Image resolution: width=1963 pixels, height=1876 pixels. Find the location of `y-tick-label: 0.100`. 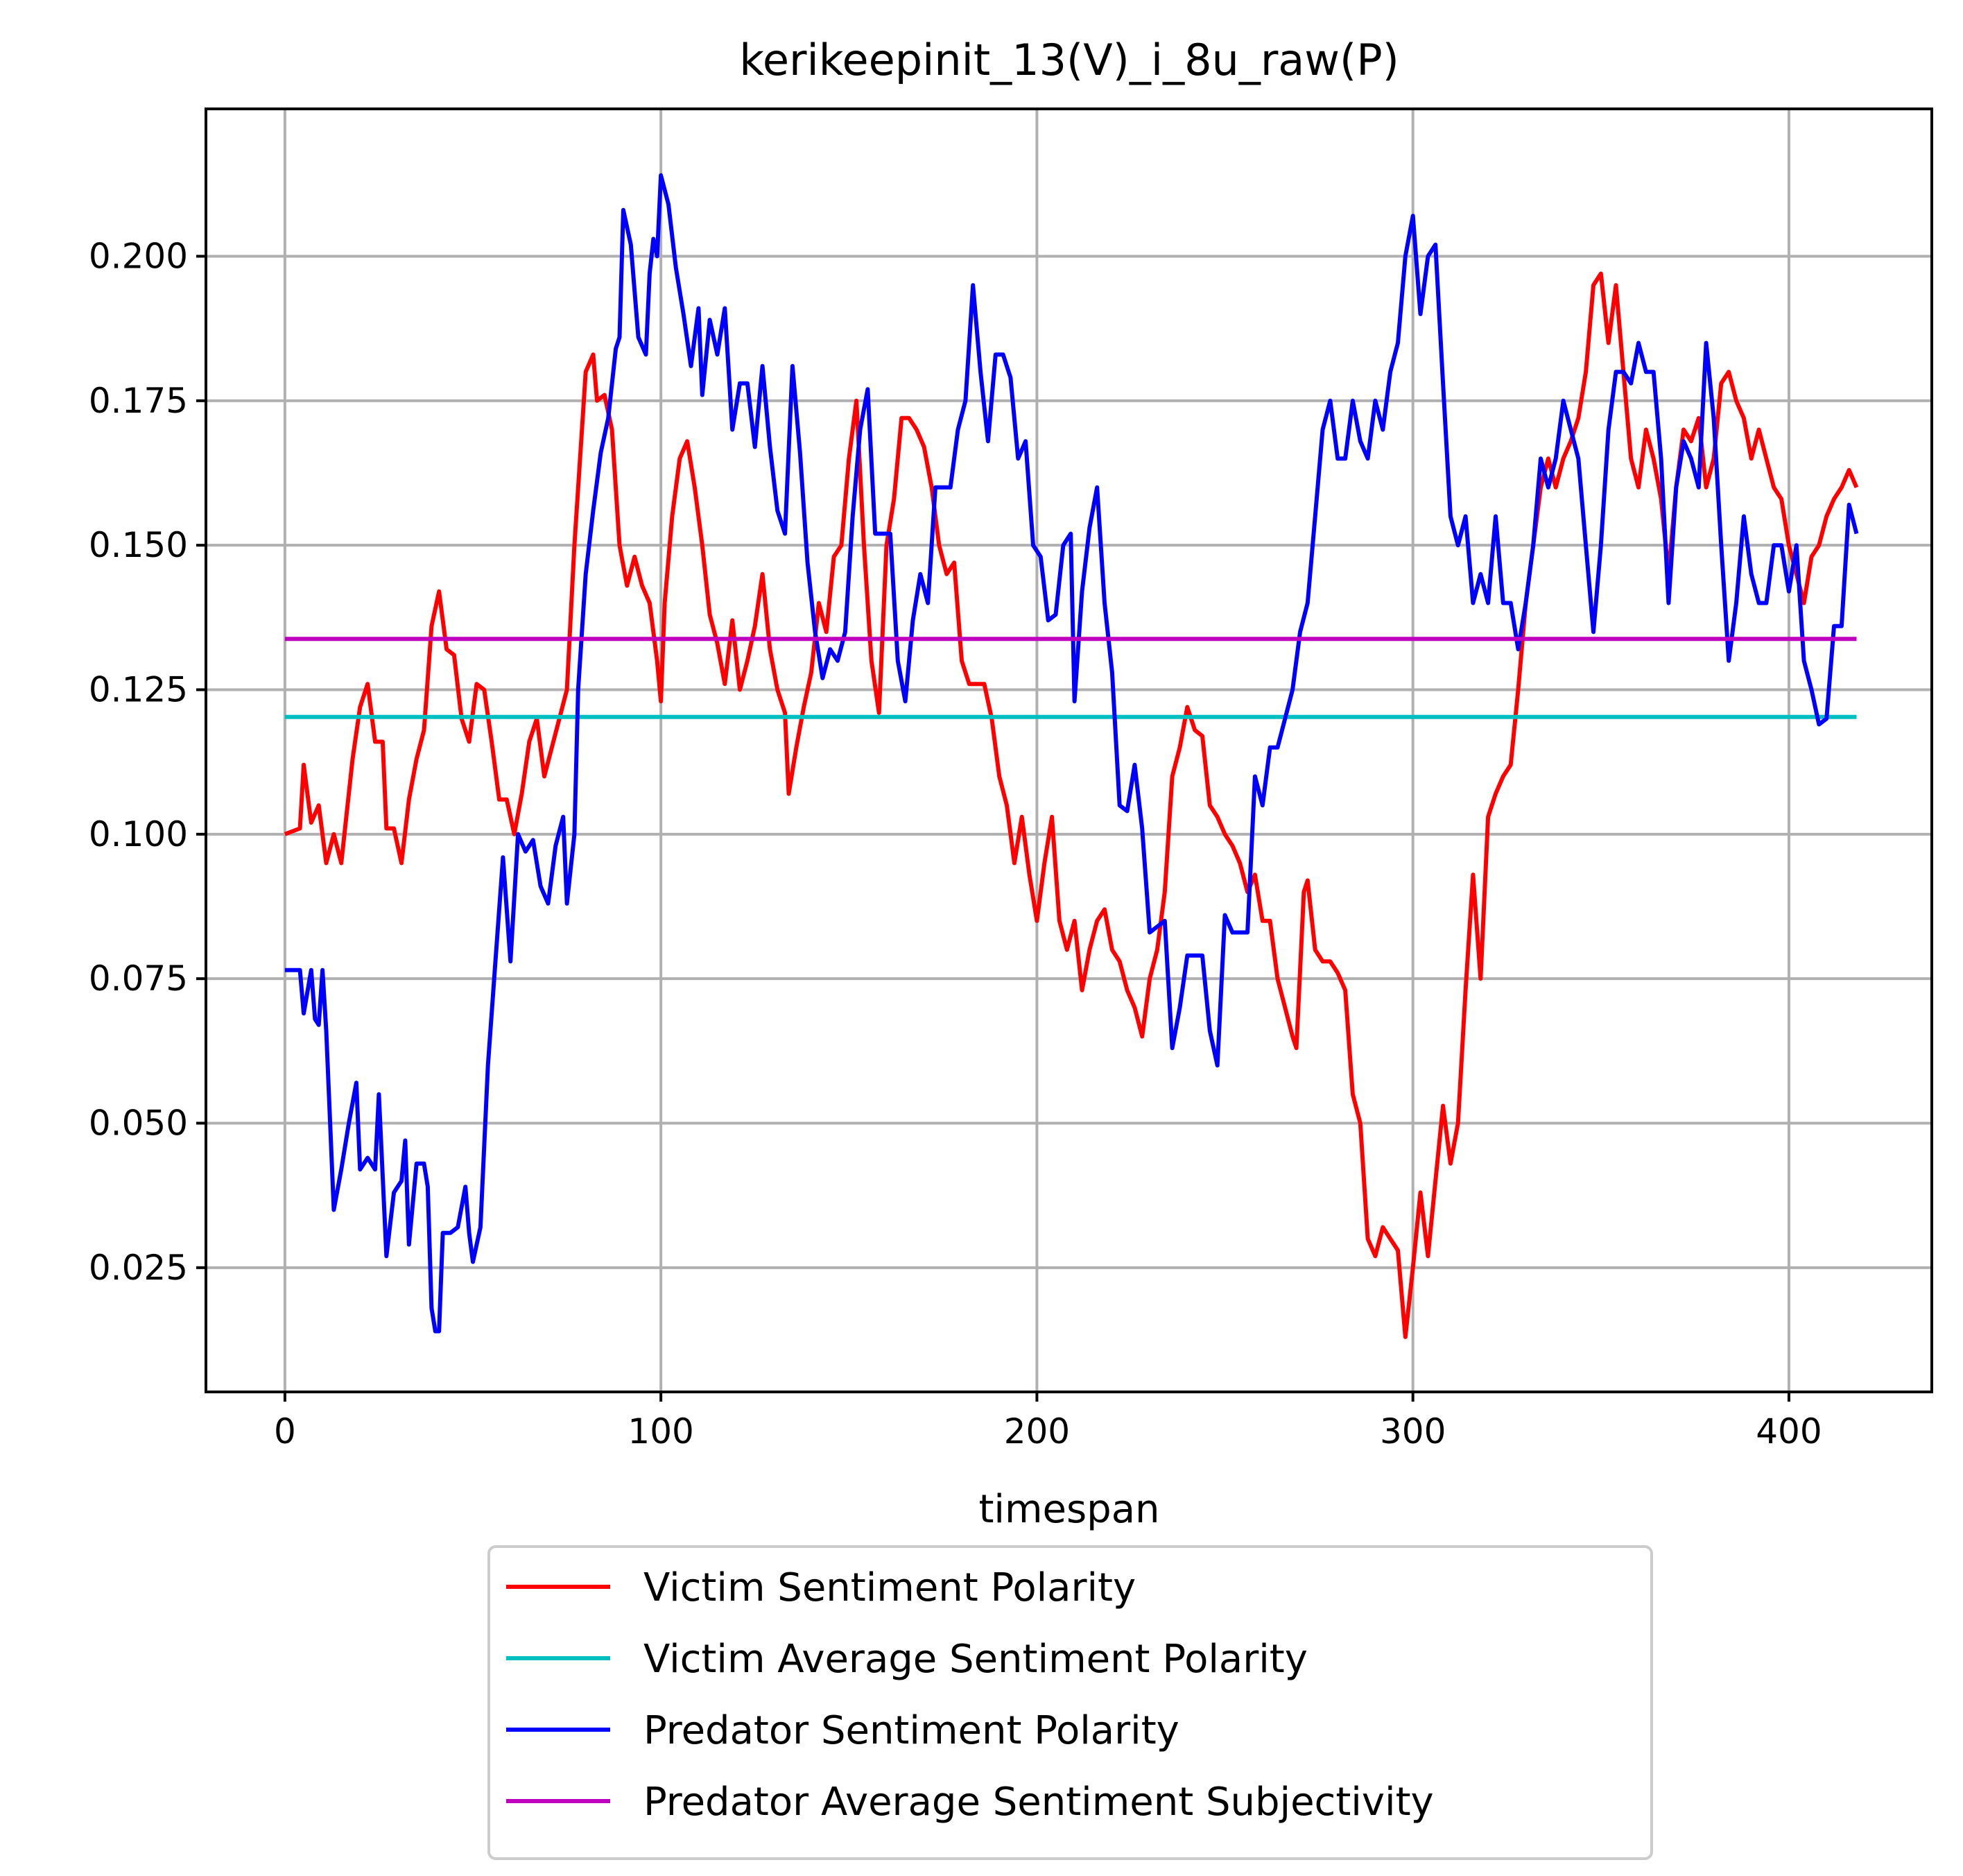

y-tick-label: 0.100 is located at coordinates (138, 834).